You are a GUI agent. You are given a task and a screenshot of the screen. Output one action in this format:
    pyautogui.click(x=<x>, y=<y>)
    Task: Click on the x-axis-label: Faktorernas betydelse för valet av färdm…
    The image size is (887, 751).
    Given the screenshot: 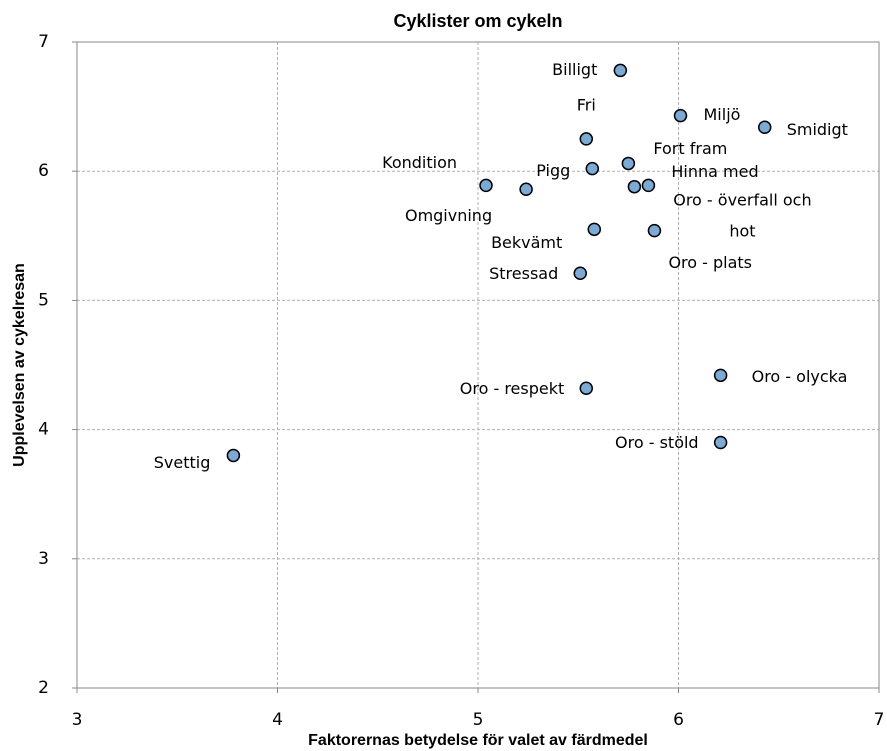 What is the action you would take?
    pyautogui.click(x=478, y=740)
    